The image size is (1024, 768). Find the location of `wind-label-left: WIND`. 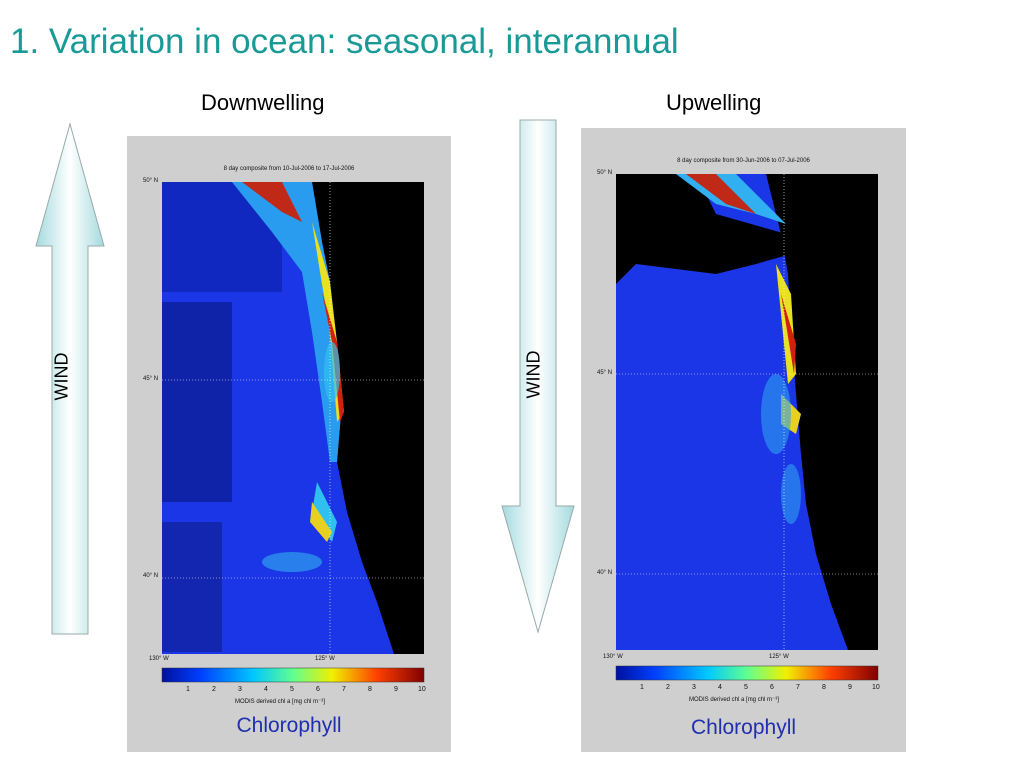

wind-label-left: WIND is located at coordinates (61, 376).